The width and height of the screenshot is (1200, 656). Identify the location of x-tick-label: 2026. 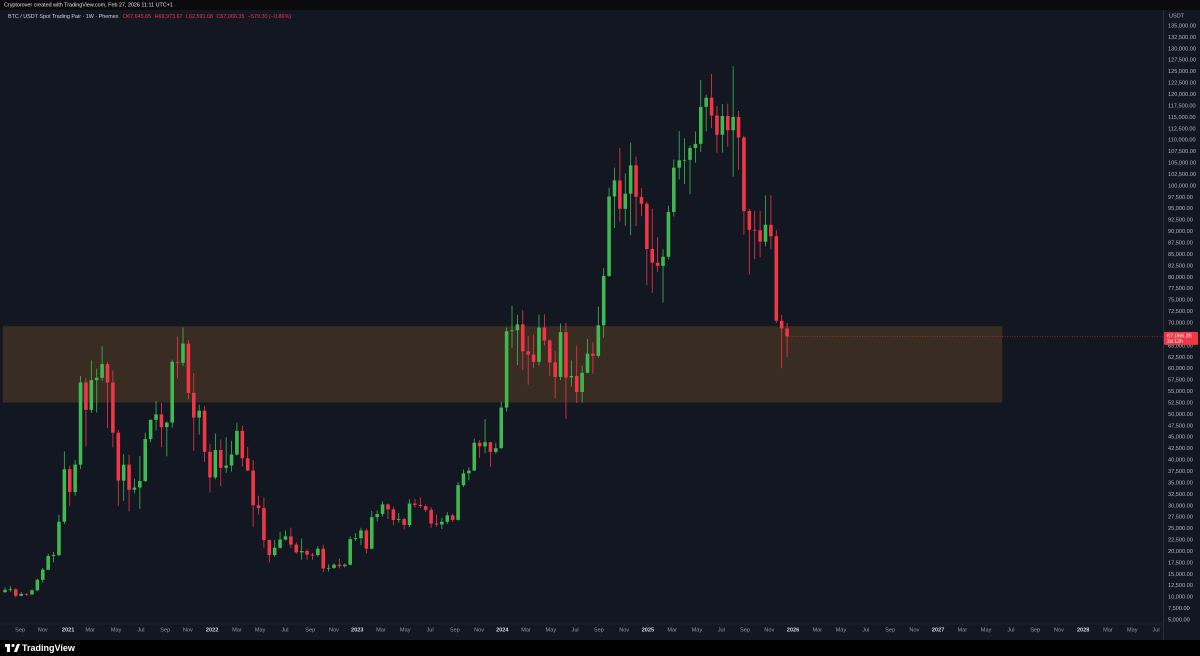
(793, 630).